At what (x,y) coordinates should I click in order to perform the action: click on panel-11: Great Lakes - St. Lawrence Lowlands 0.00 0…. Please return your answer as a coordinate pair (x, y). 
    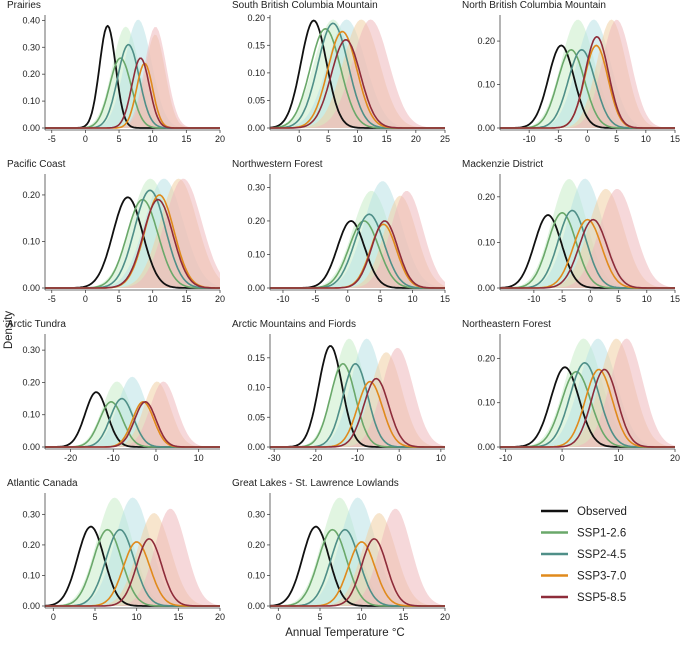
    Looking at the image, I should click on (341, 550).